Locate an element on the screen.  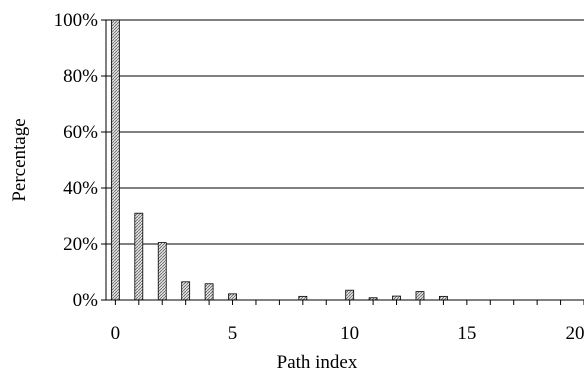
x-tick-labels: 0 5 10 15 20 is located at coordinates (347, 333).